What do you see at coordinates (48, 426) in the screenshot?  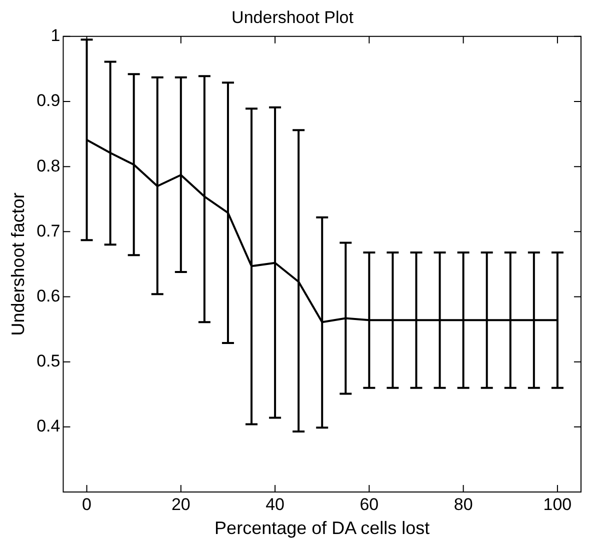 I see `y-tick-label: 0.4` at bounding box center [48, 426].